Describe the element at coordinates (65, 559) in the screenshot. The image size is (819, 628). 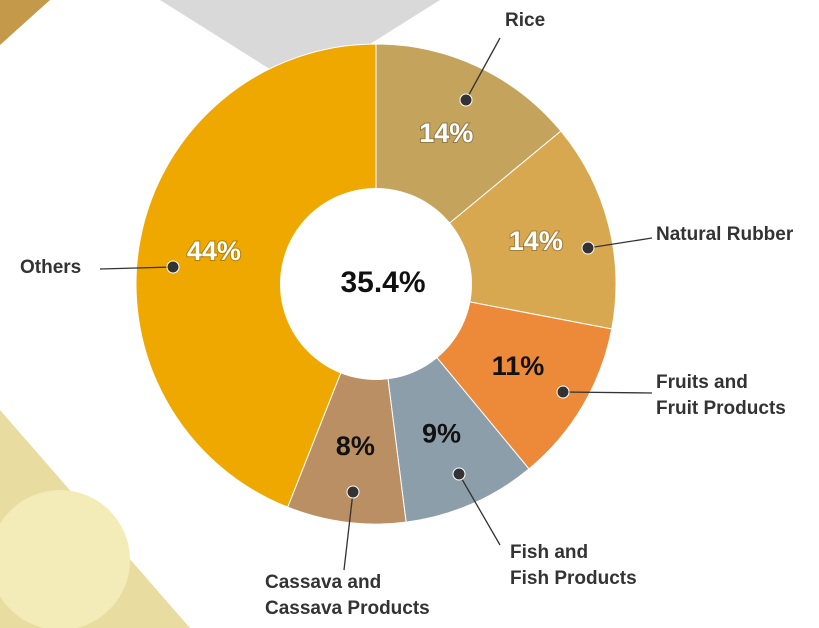
I see `decor-lemon` at that location.